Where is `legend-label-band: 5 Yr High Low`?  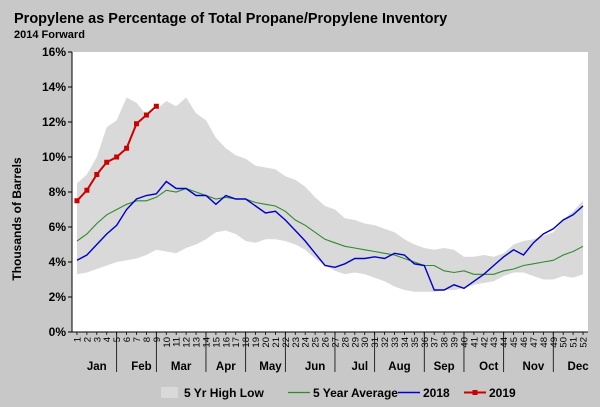 legend-label-band: 5 Yr High Low is located at coordinates (224, 393).